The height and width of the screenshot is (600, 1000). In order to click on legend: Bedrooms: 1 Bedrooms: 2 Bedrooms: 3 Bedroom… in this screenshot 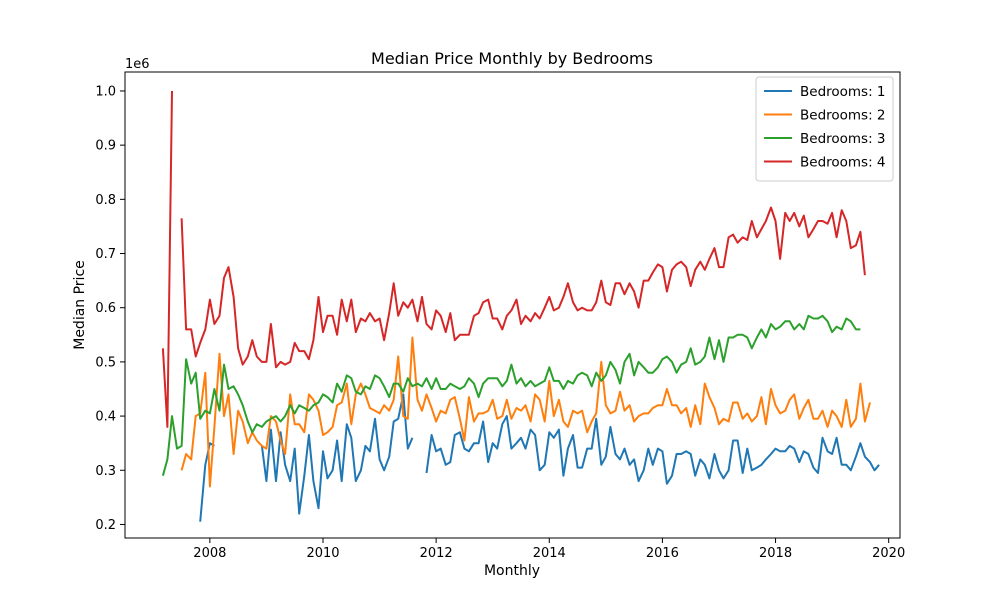, I will do `click(824, 129)`.